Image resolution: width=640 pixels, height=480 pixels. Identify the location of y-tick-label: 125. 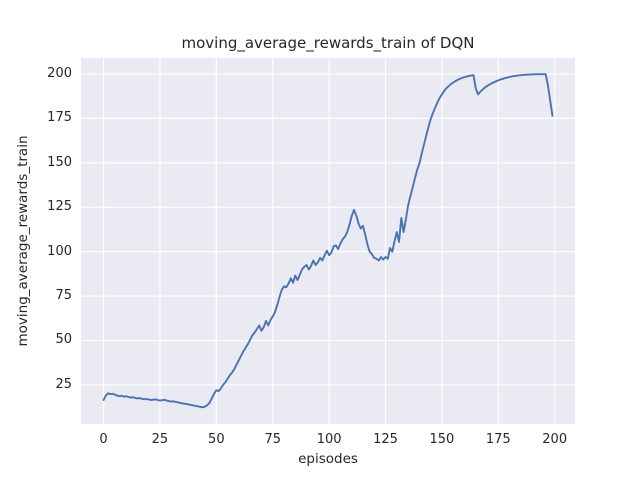
(59, 207).